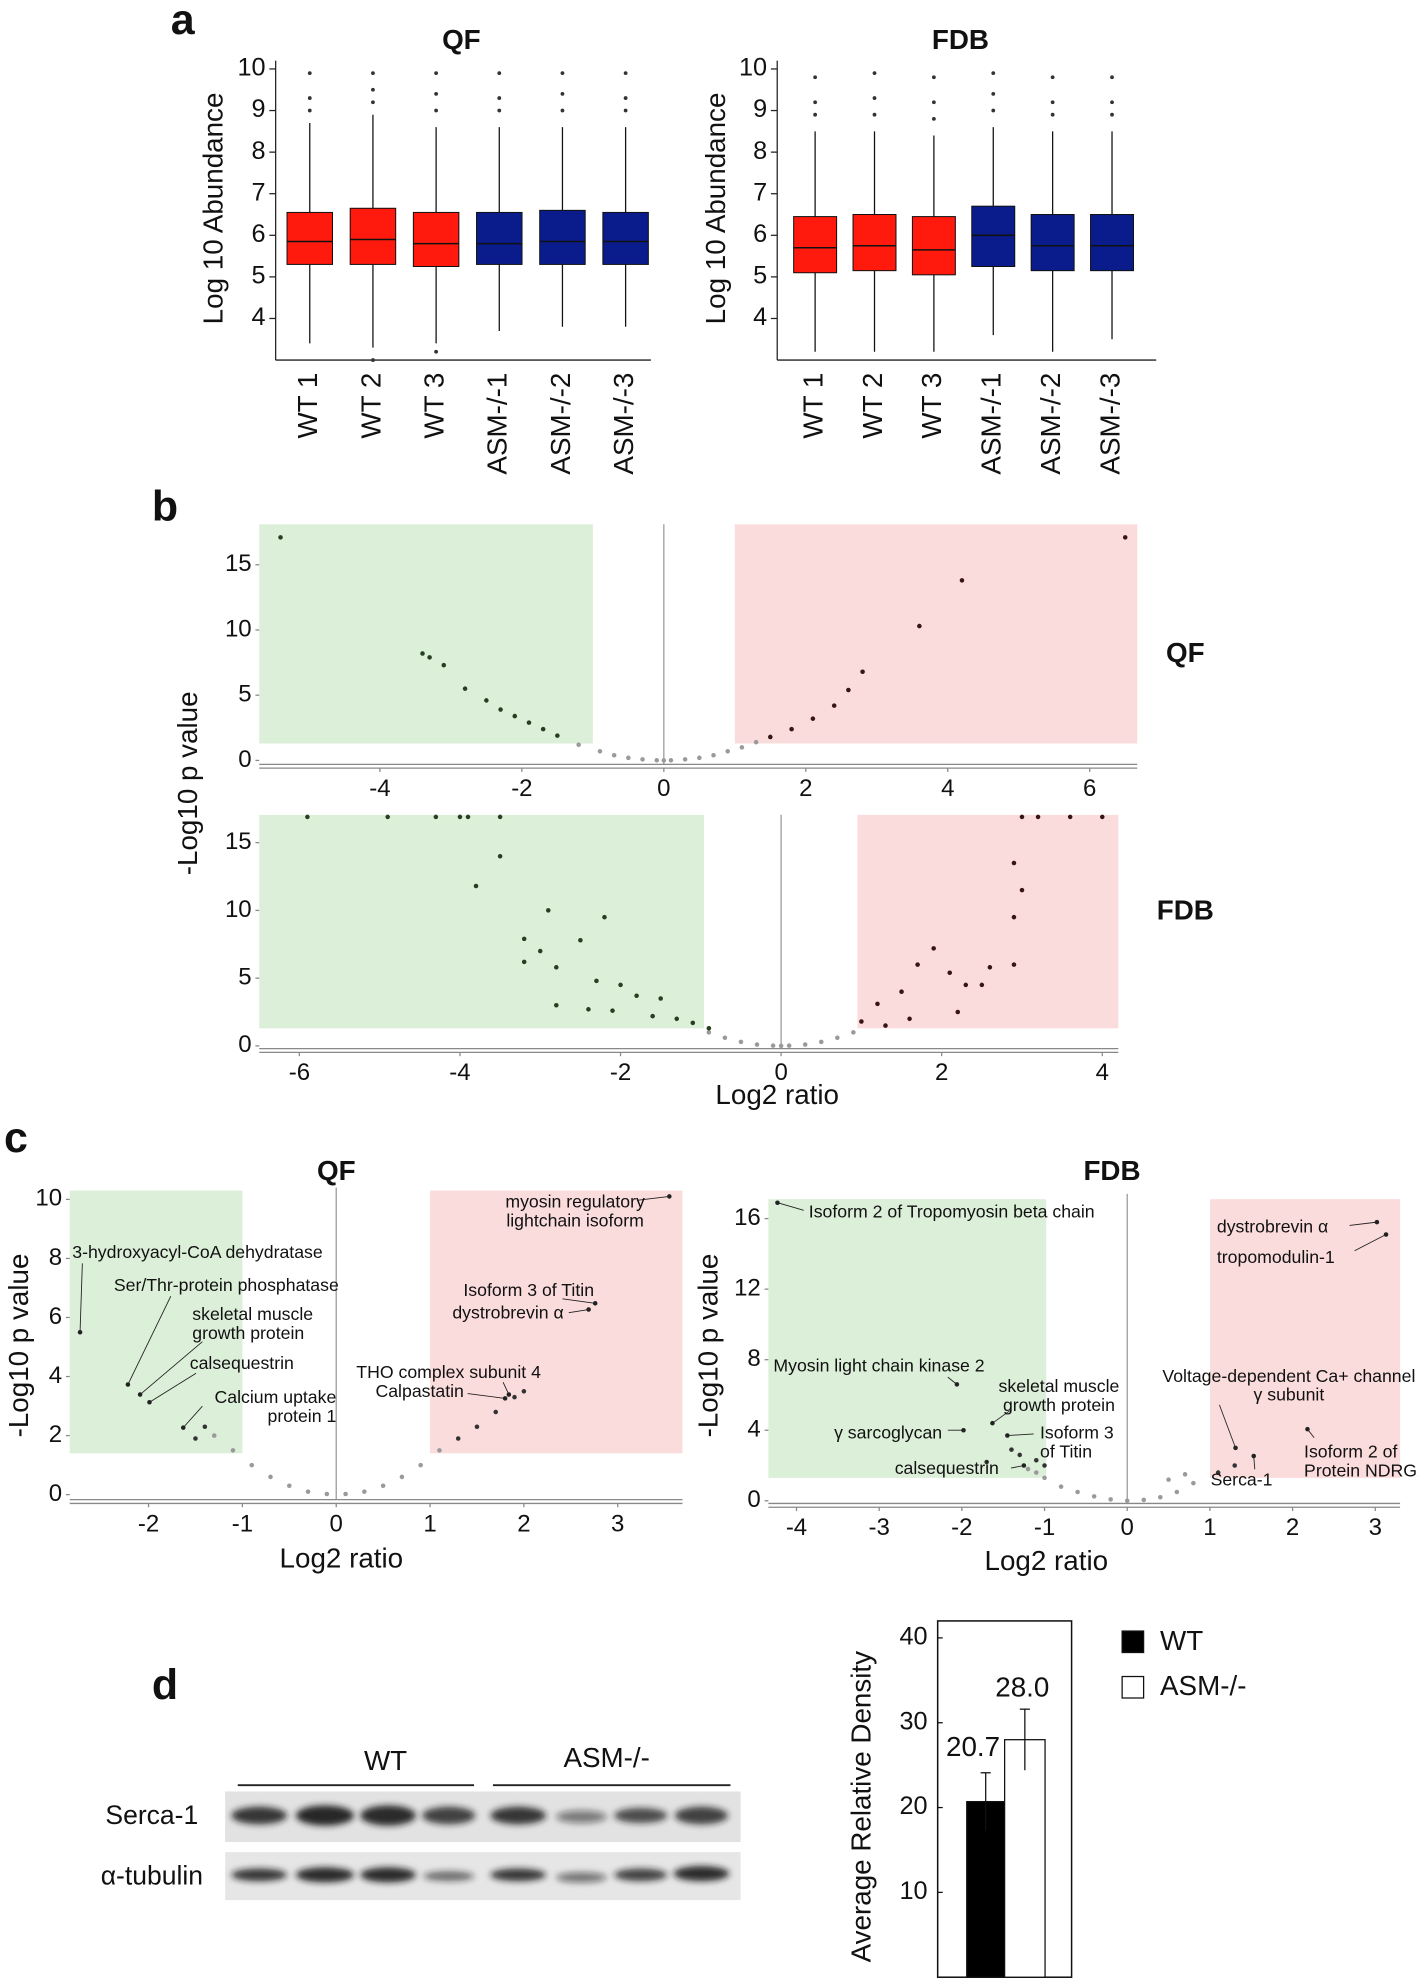 Image resolution: width=1418 pixels, height=1981 pixels. Describe the element at coordinates (370, 406) in the screenshot. I see `x-tick-label: WT 2` at that location.